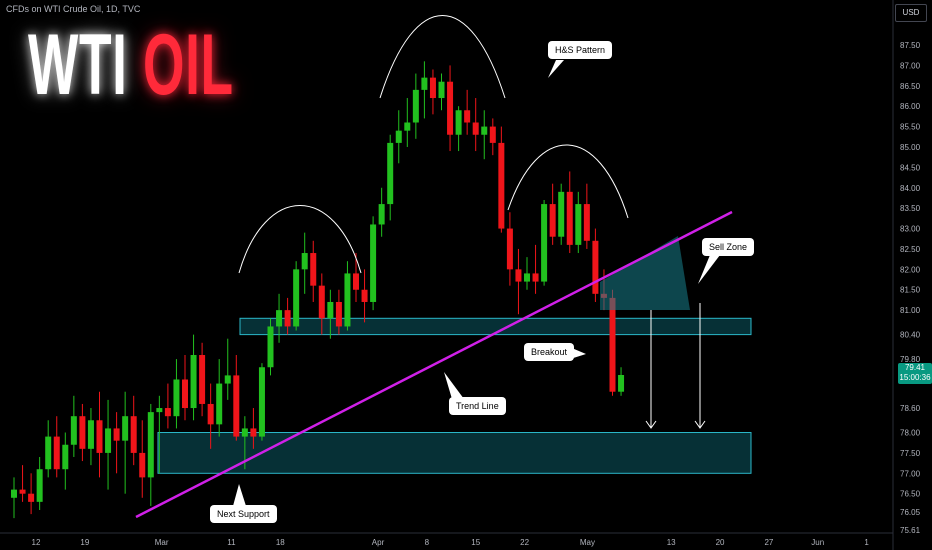 This screenshot has height=550, width=932. What do you see at coordinates (73, 9) in the screenshot?
I see `chart-source-label: CFDs on WTI Crude Oil, 1D, TVC` at bounding box center [73, 9].